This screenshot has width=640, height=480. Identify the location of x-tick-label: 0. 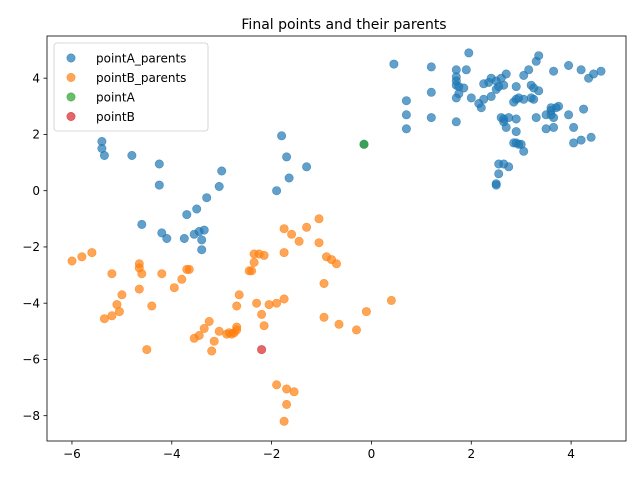
(372, 454).